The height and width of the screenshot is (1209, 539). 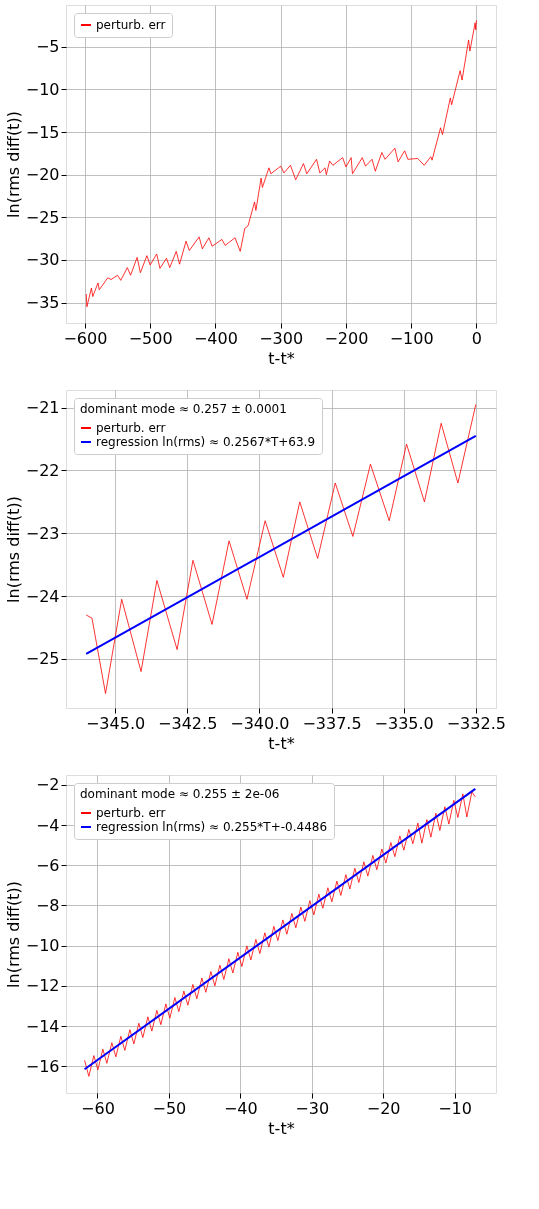 What do you see at coordinates (47, 47) in the screenshot?
I see `y-tick-label: −5` at bounding box center [47, 47].